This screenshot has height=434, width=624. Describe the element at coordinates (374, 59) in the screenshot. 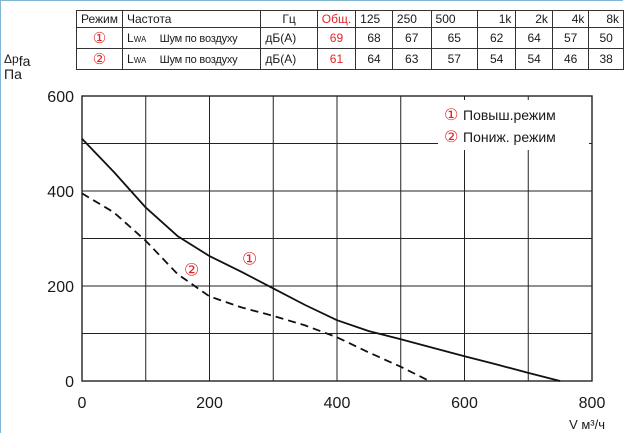

I see `band-cell: 64` at that location.